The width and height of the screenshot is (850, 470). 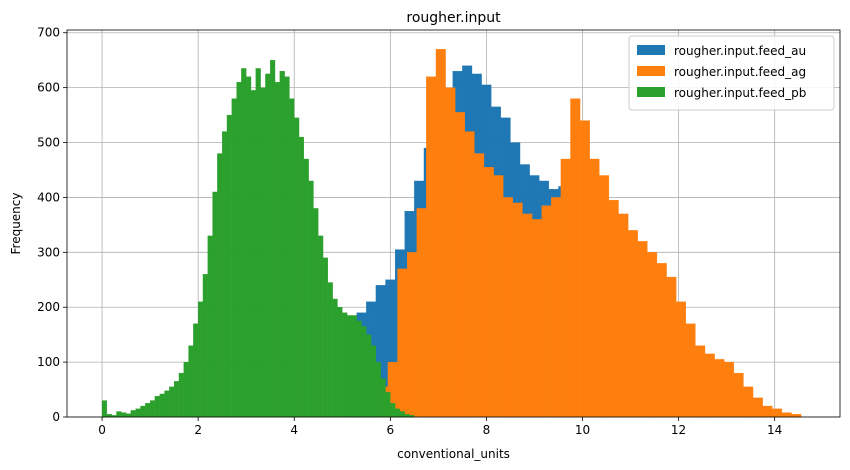 What do you see at coordinates (48, 307) in the screenshot?
I see `y-tick-label: 200` at bounding box center [48, 307].